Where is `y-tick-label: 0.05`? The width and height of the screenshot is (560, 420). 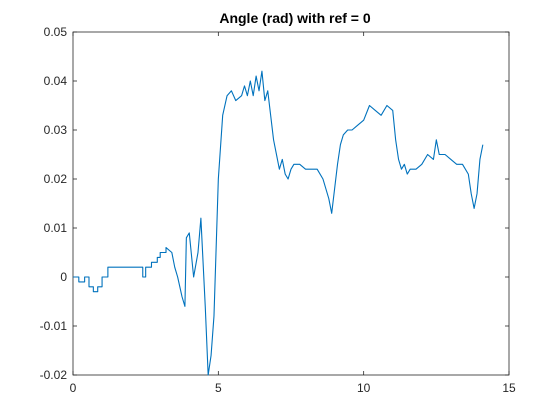 y-tick-label: 0.05 is located at coordinates (56, 32).